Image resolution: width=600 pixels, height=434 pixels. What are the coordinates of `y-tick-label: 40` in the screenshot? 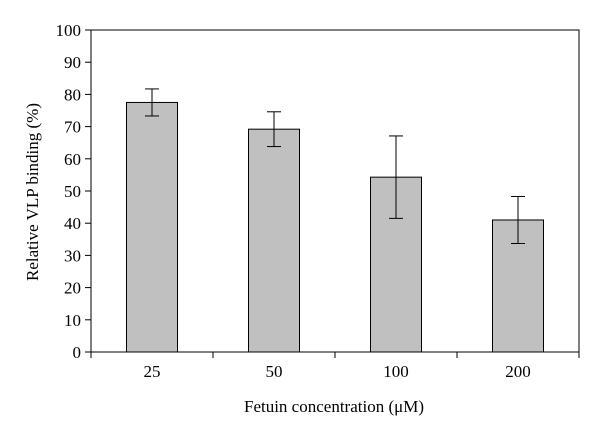 It's located at (72, 223).